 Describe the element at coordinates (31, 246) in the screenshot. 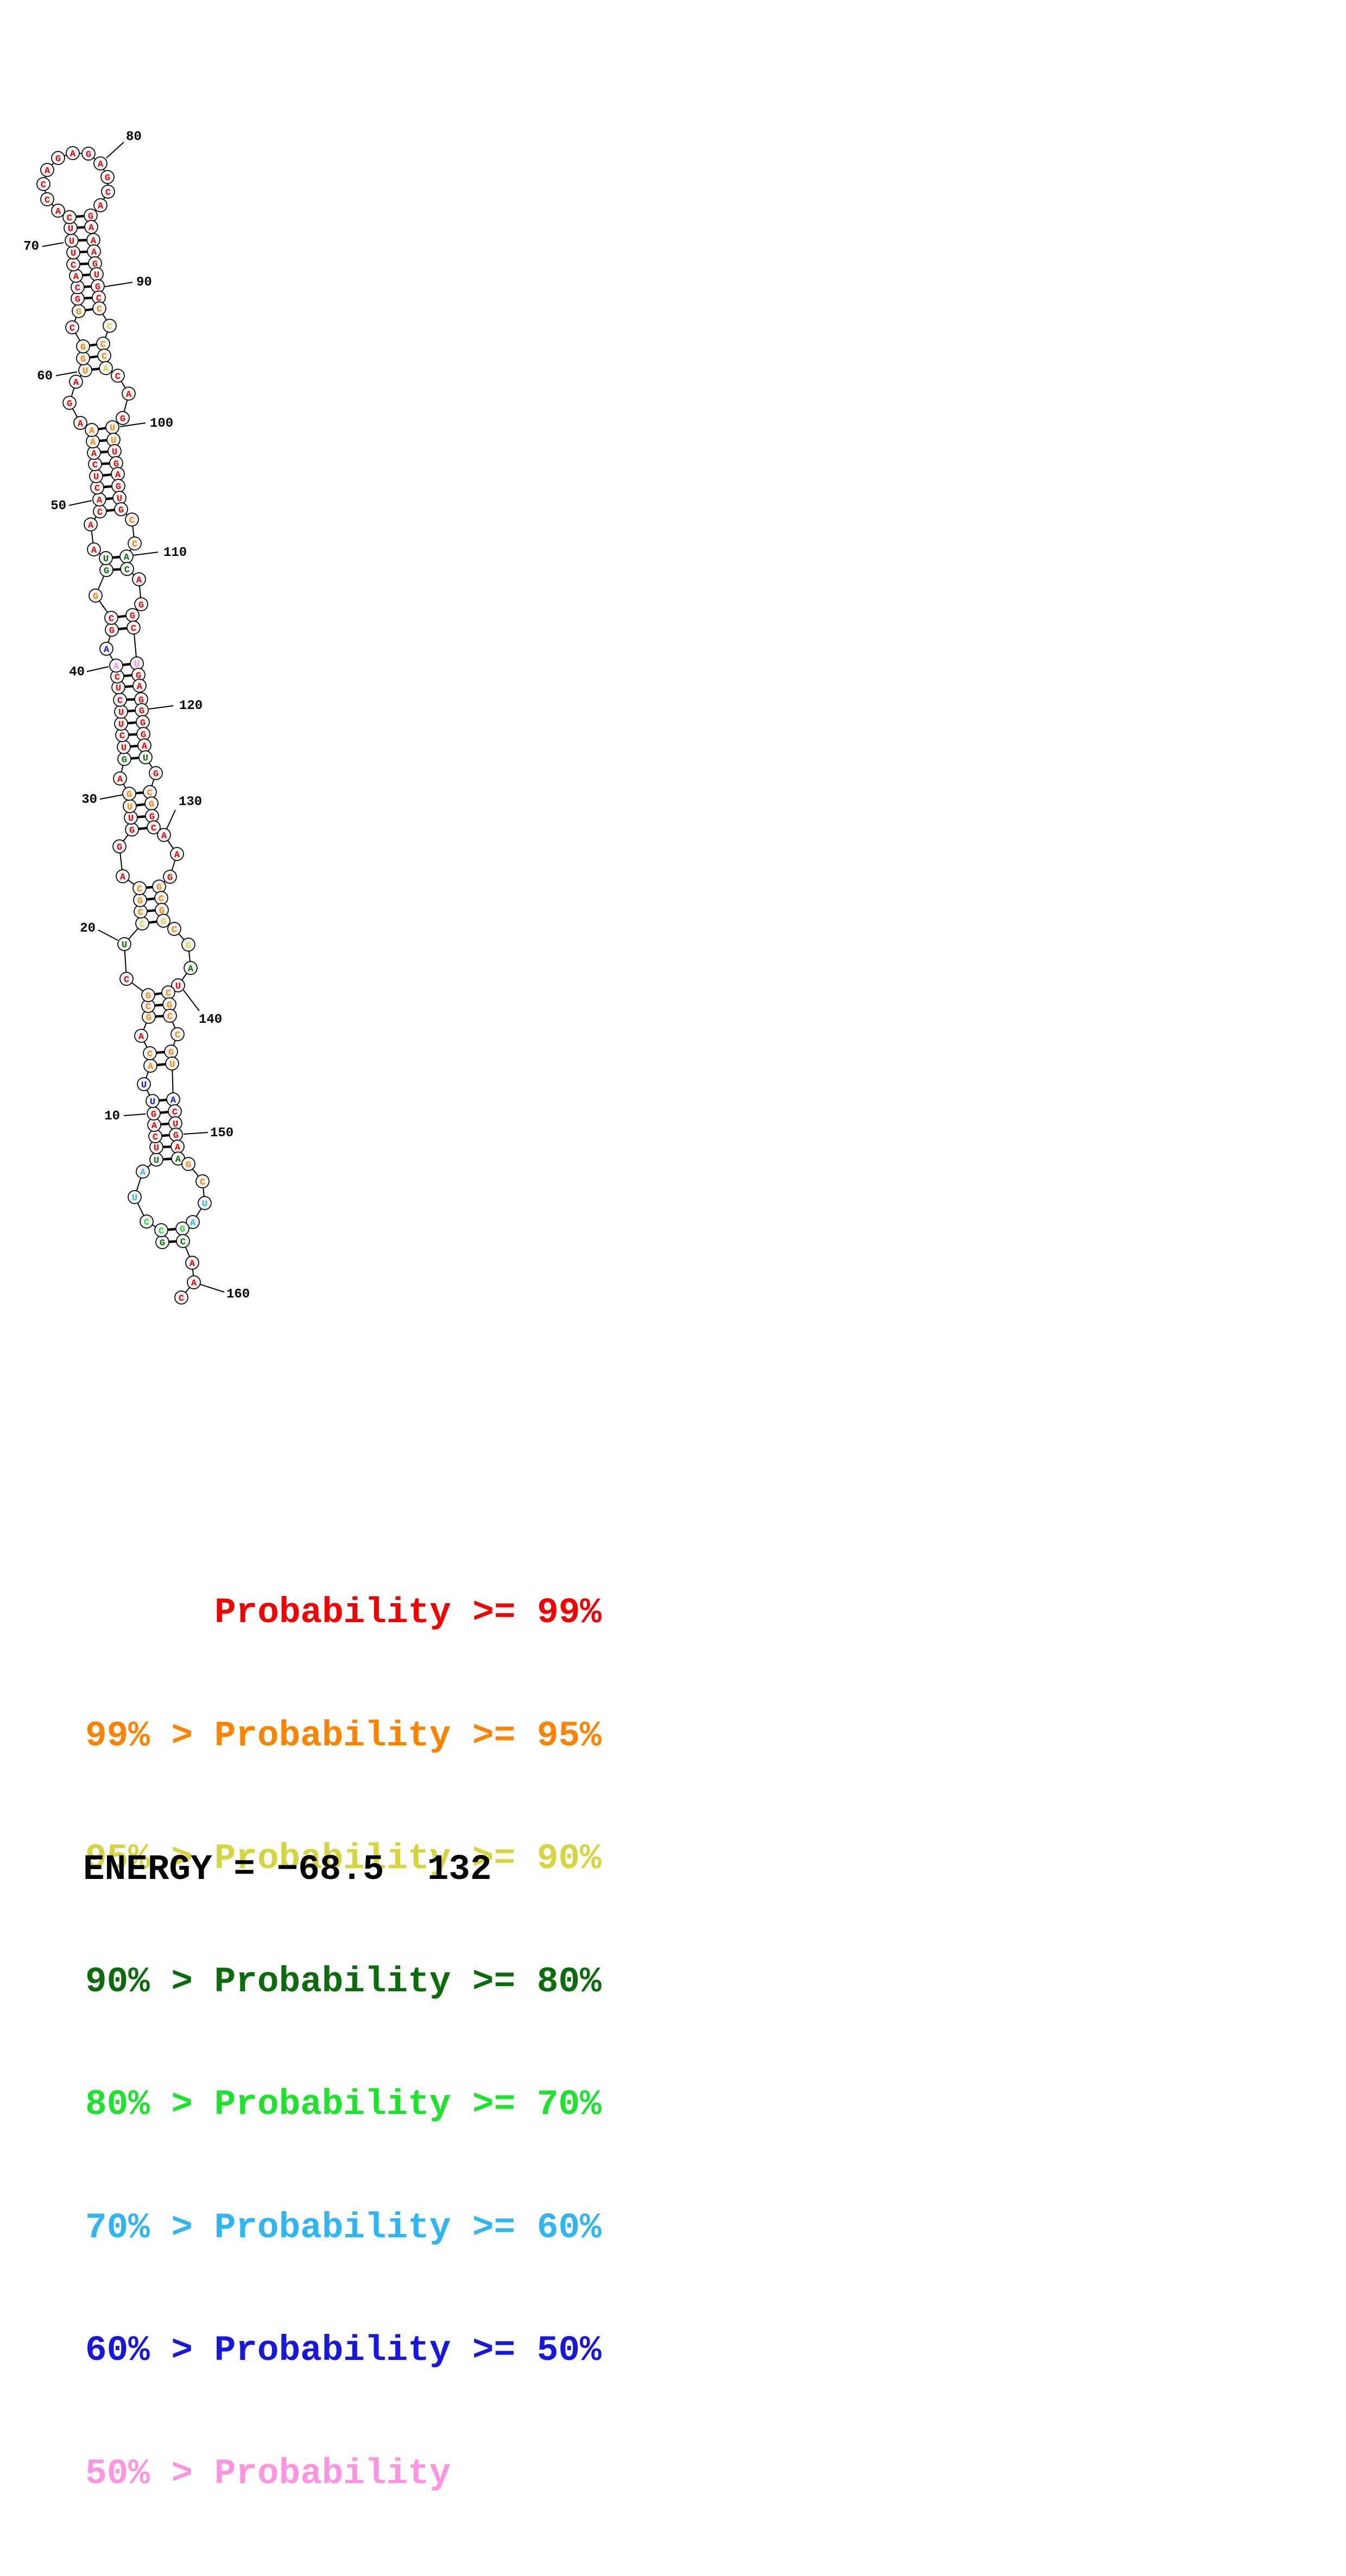

I see `position-label: 70` at that location.